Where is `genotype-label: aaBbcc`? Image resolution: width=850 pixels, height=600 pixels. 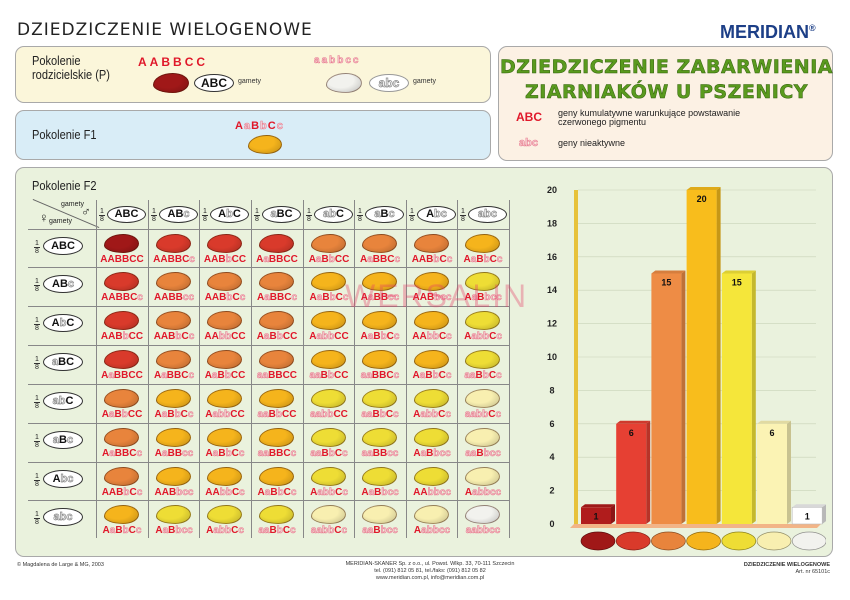 genotype-label: aaBbcc is located at coordinates (380, 531).